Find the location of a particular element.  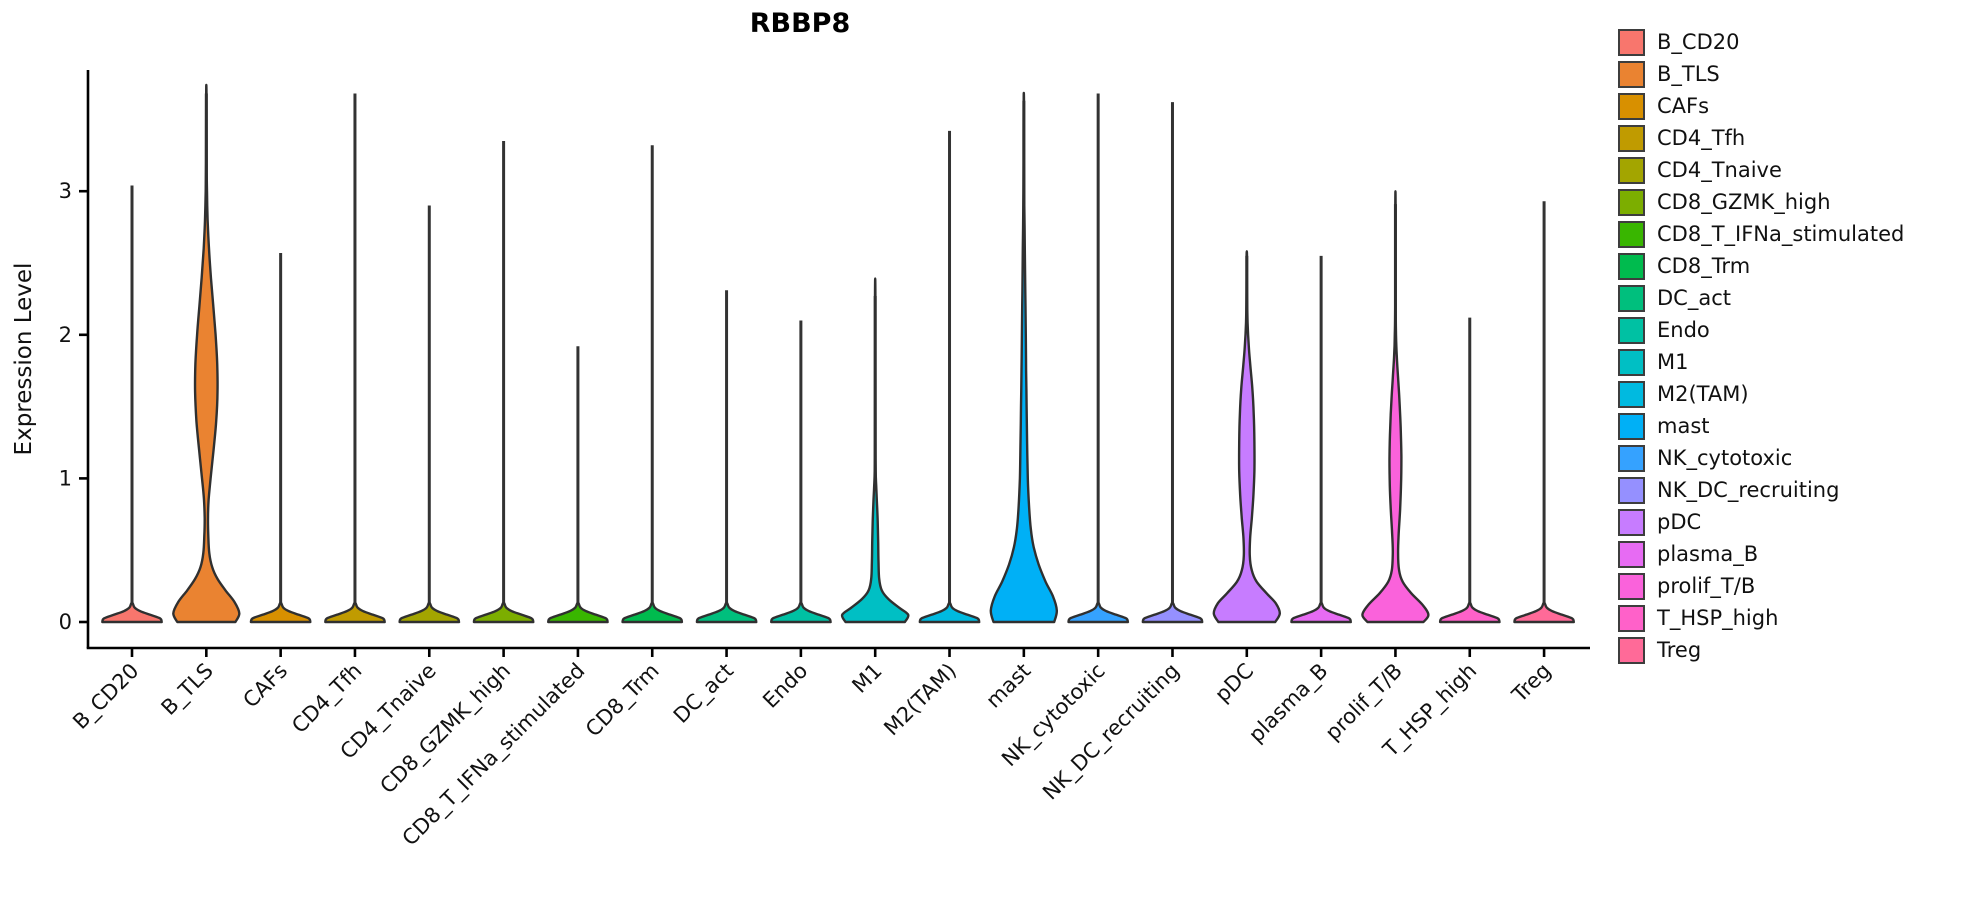

x-tick-label-cd8-trm: CD8_Trm is located at coordinates (623, 701).